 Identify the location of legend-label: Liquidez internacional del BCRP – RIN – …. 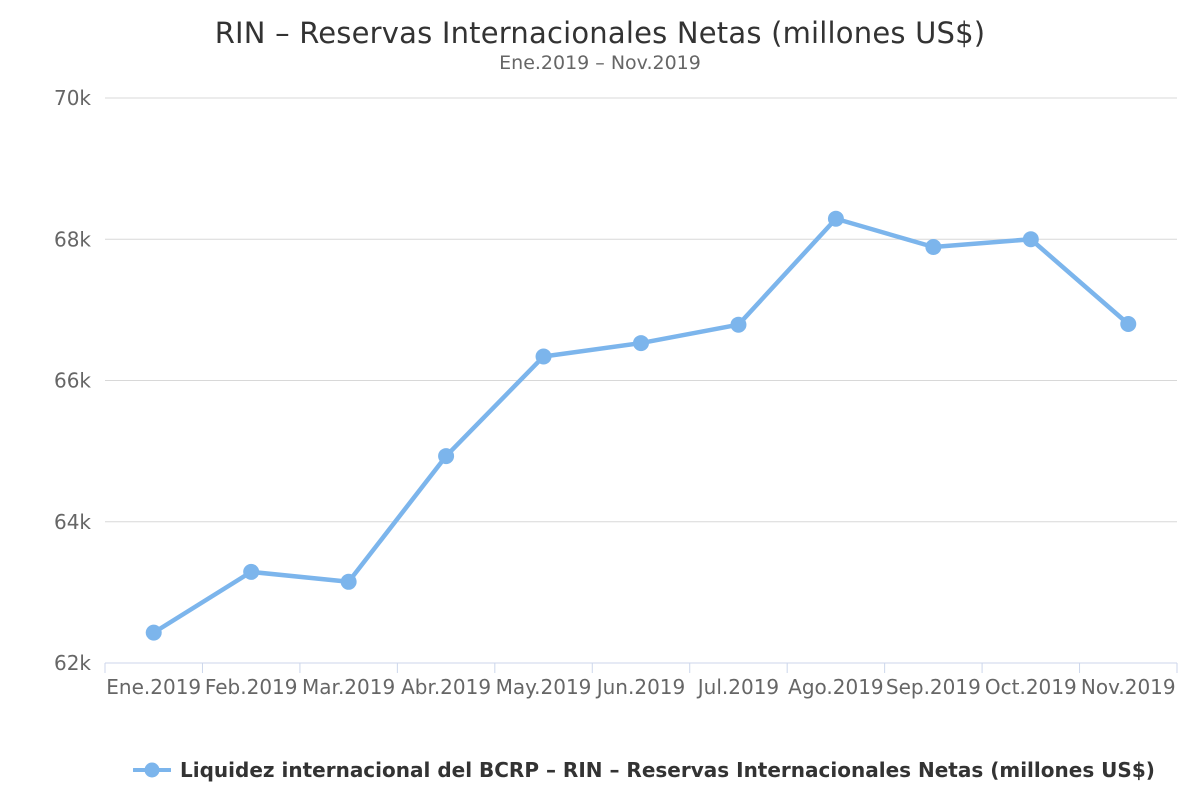
(667, 770).